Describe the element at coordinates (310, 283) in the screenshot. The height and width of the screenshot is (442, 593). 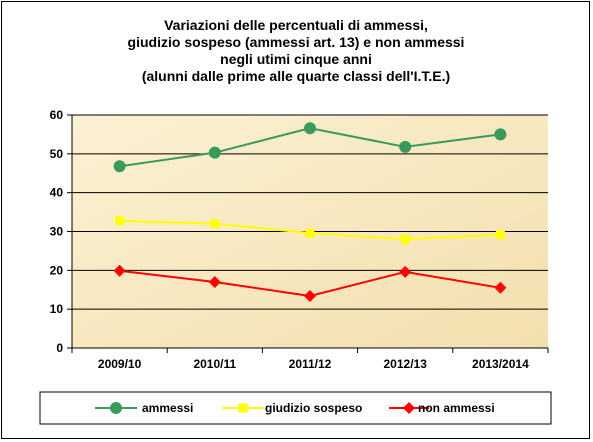
I see `series-non-ammessi` at that location.